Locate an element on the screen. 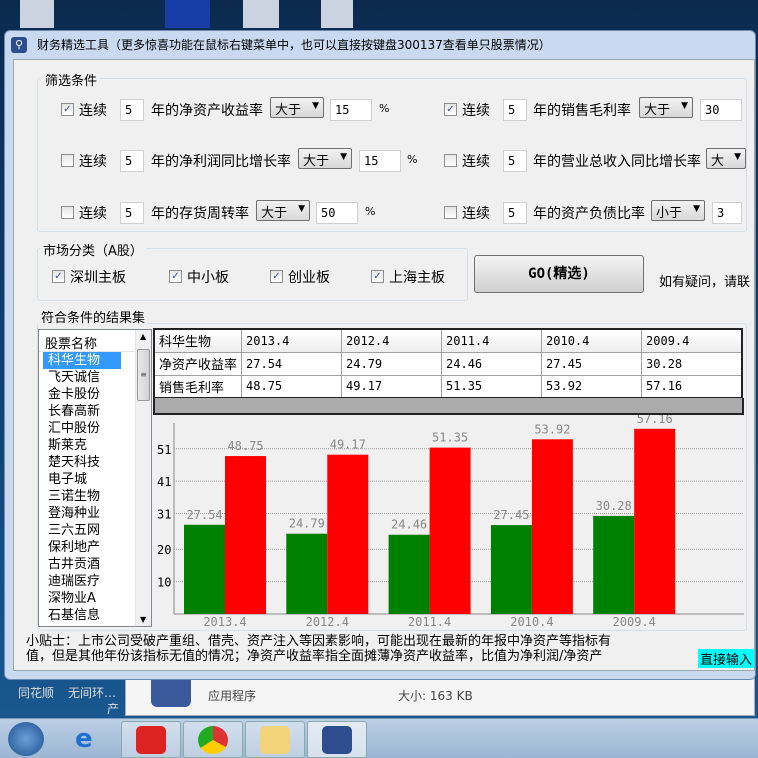 This screenshot has height=758, width=758. table-row: 净资产收益率 27.54 24.79 24.46 27.45 30.28 is located at coordinates (448, 363).